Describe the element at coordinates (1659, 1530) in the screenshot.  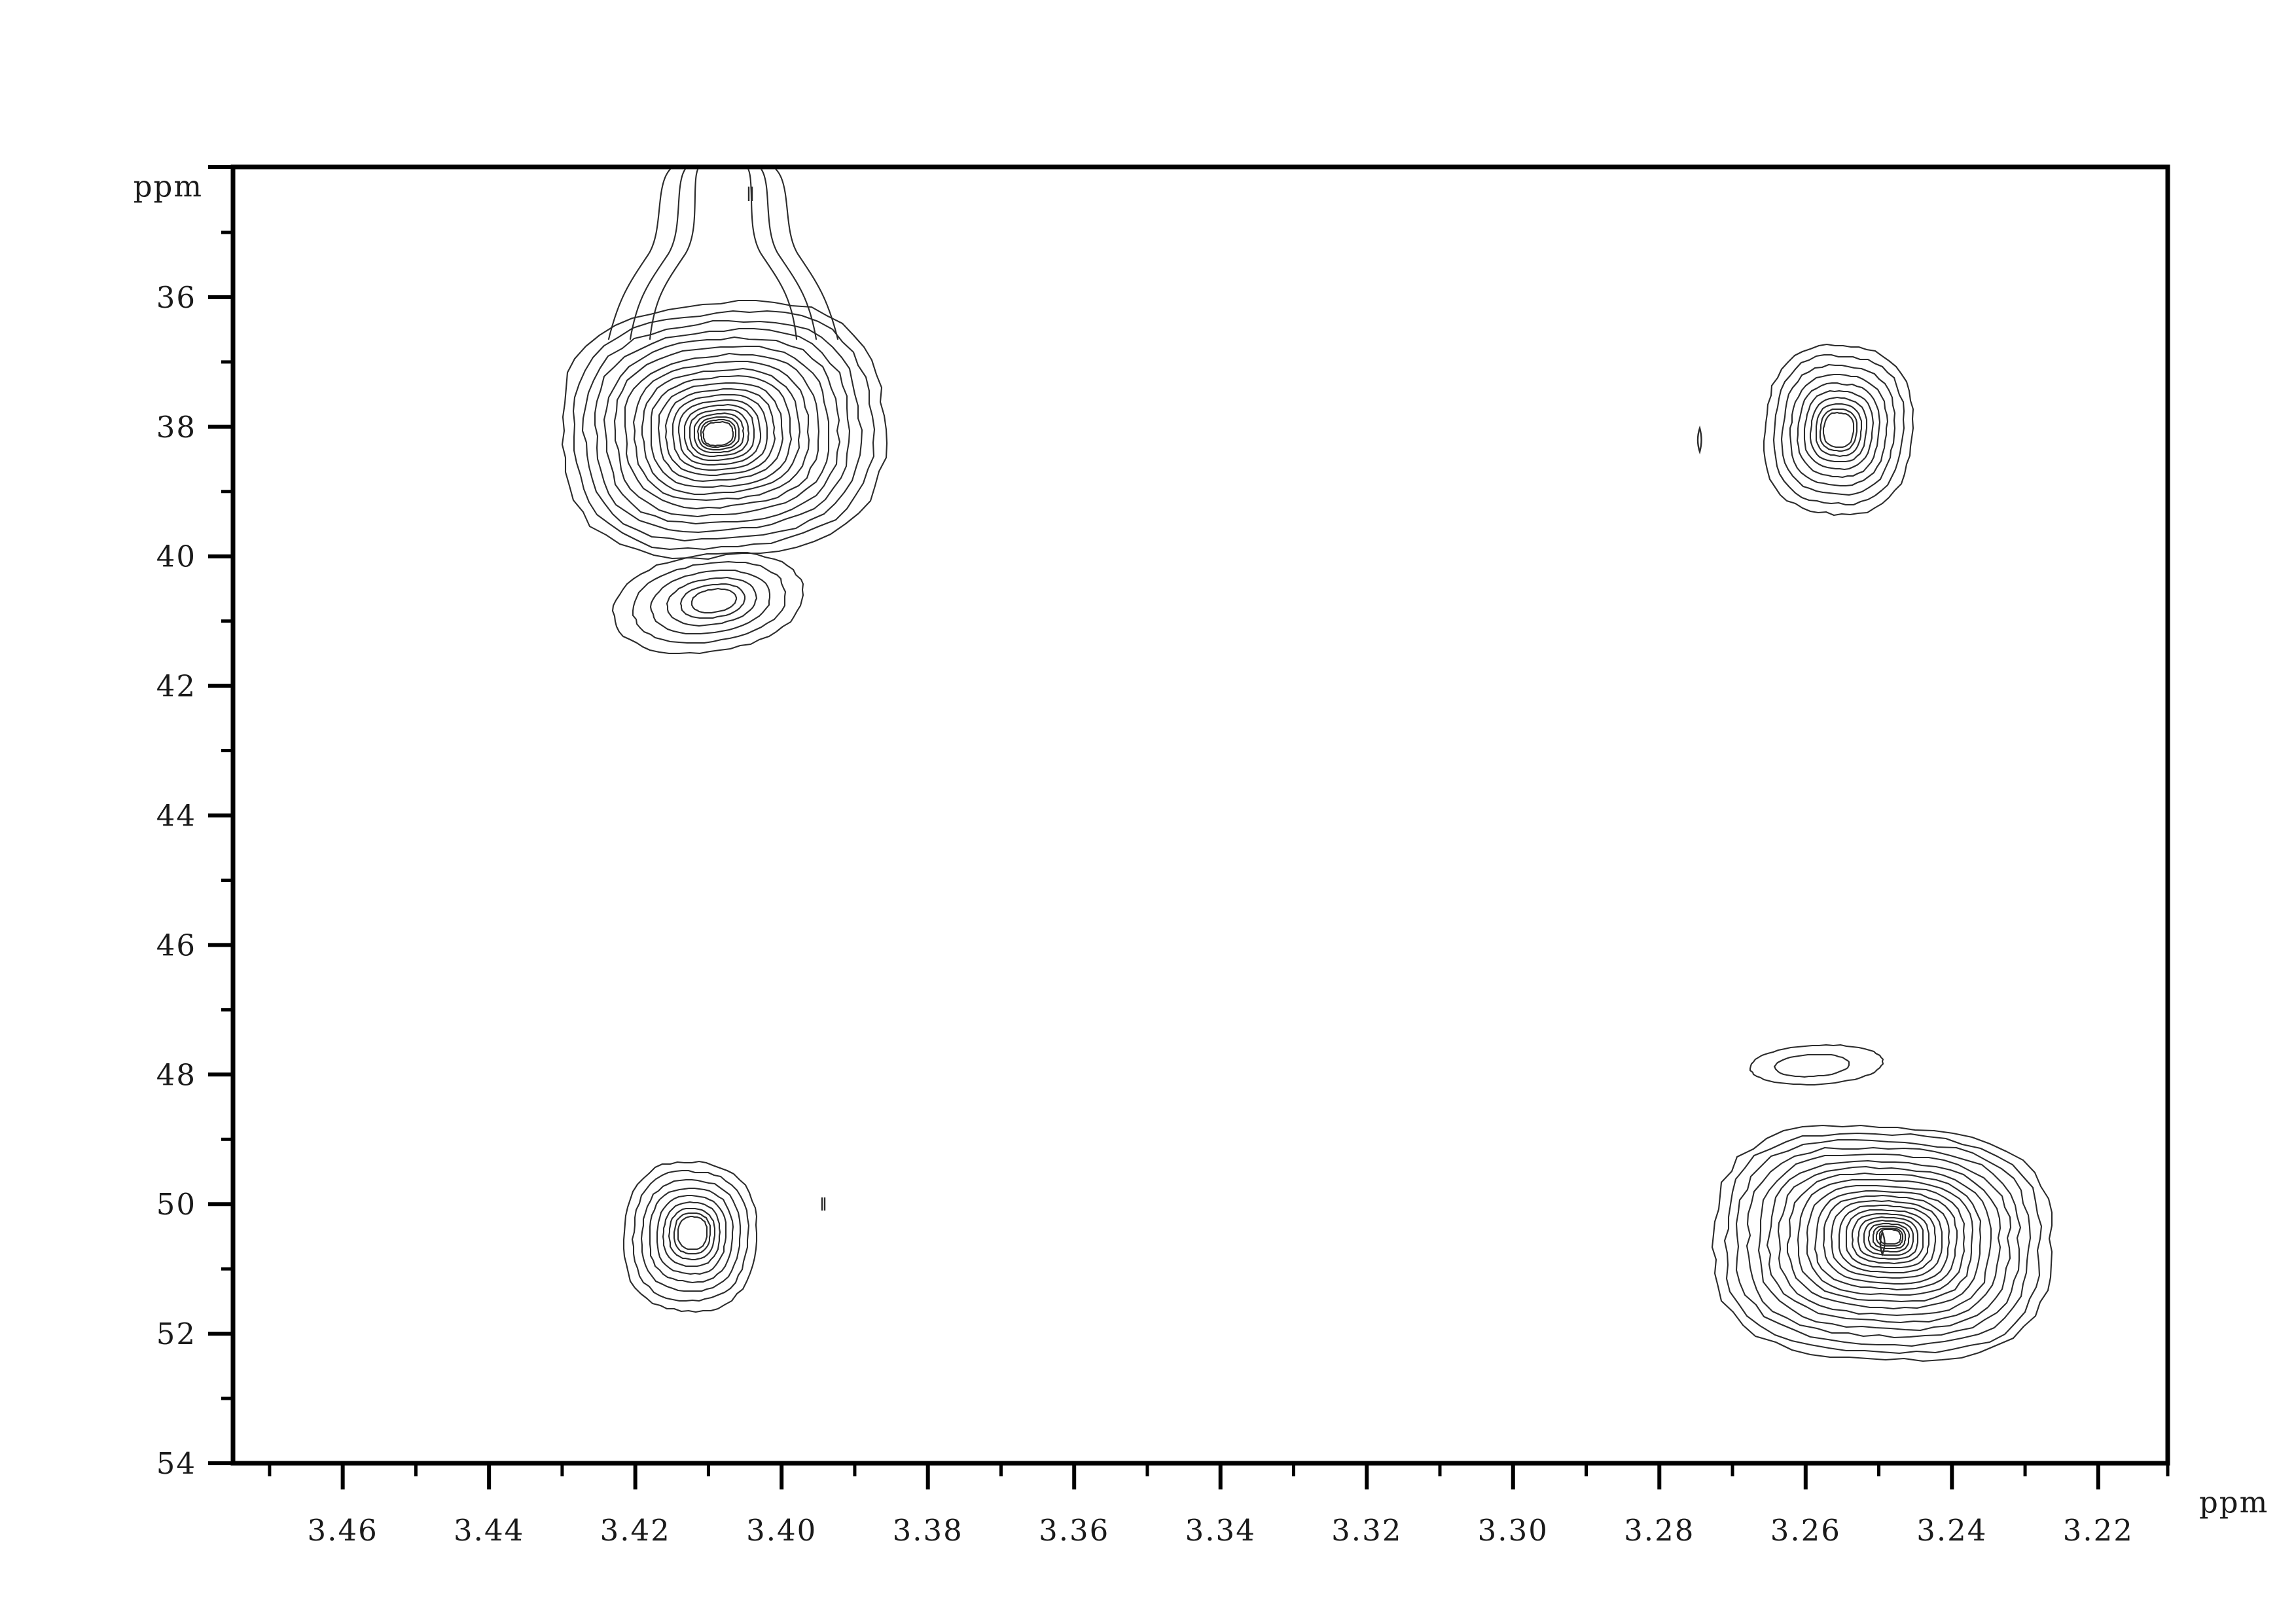
I see `x-tick-label: 3.28` at that location.